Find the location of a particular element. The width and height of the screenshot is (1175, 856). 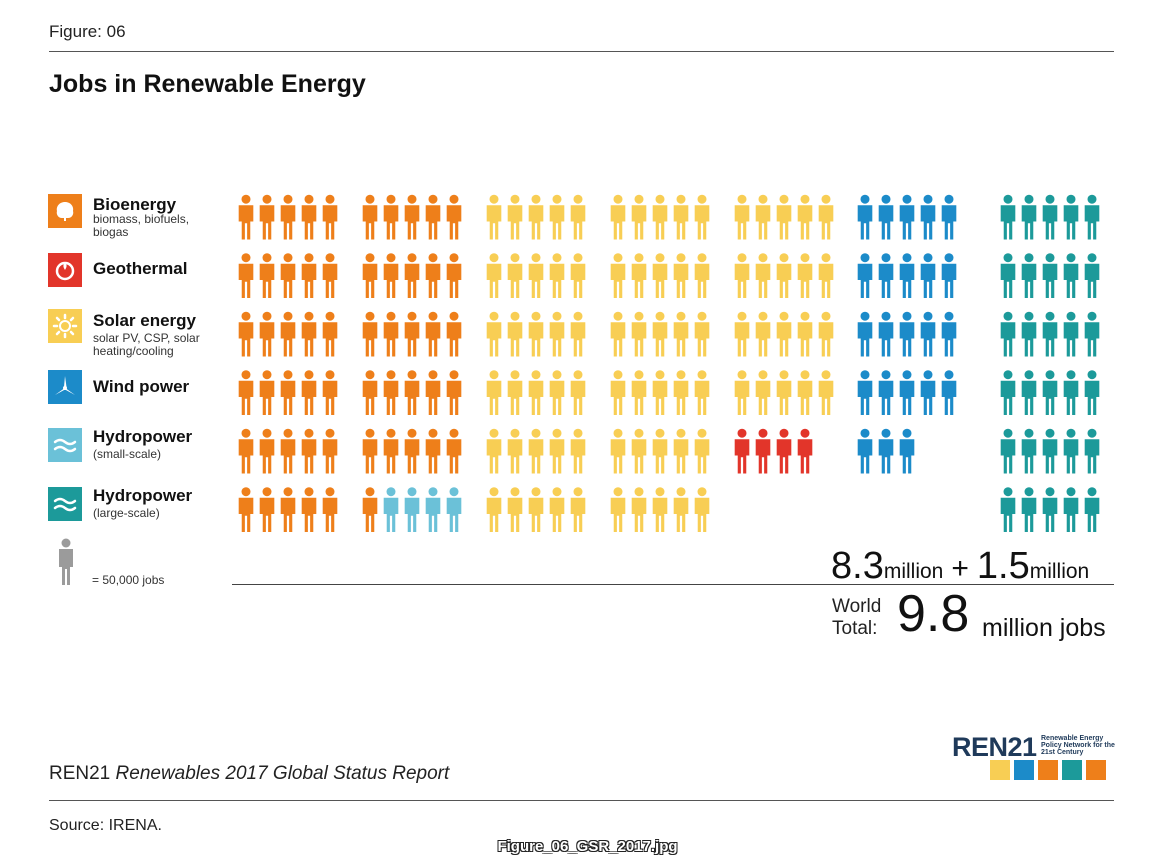

legend-label-hydro-small: Hydropower is located at coordinates (143, 436).